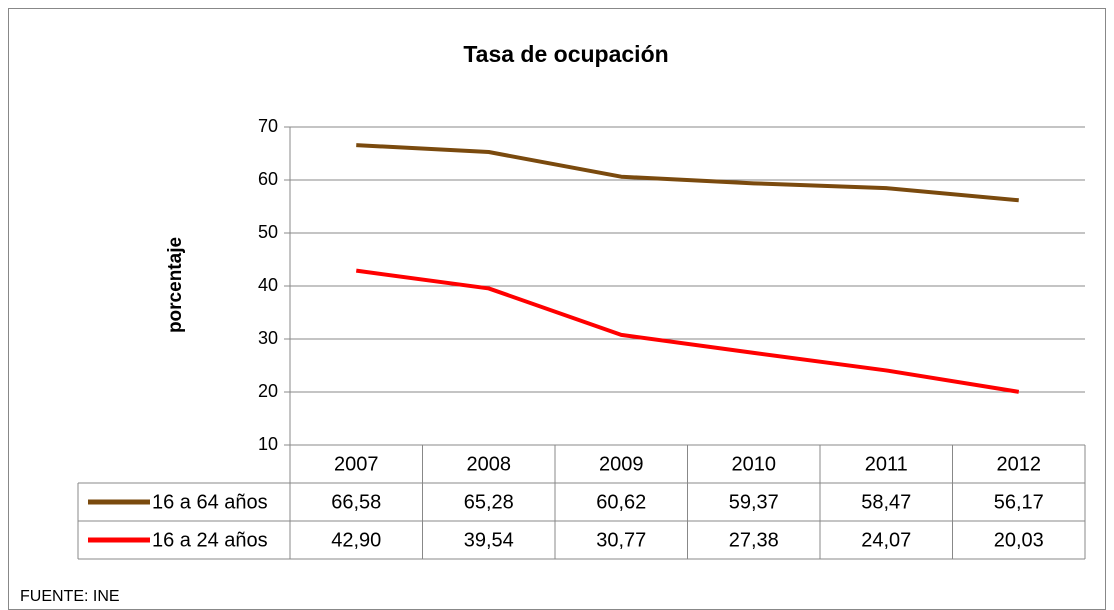 Image resolution: width=1114 pixels, height=610 pixels. Describe the element at coordinates (268, 444) in the screenshot. I see `y-tick-label: 10` at that location.